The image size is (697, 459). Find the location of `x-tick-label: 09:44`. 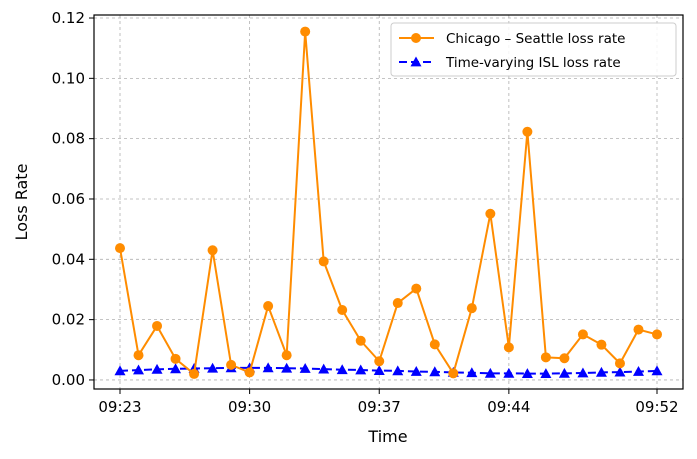

x-tick-label: 09:44 is located at coordinates (508, 407).